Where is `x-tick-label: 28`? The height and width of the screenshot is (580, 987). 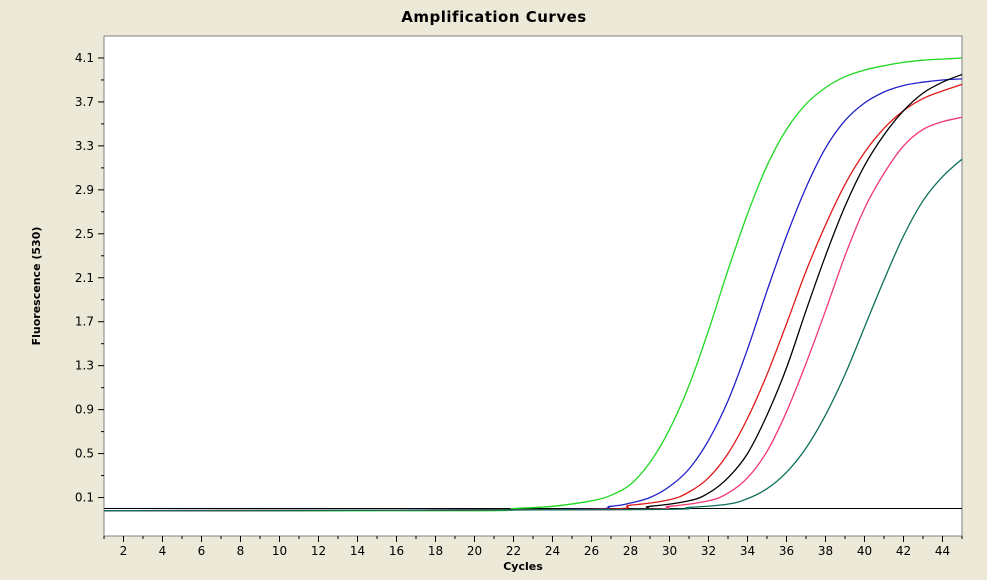
x-tick-label: 28 is located at coordinates (630, 551).